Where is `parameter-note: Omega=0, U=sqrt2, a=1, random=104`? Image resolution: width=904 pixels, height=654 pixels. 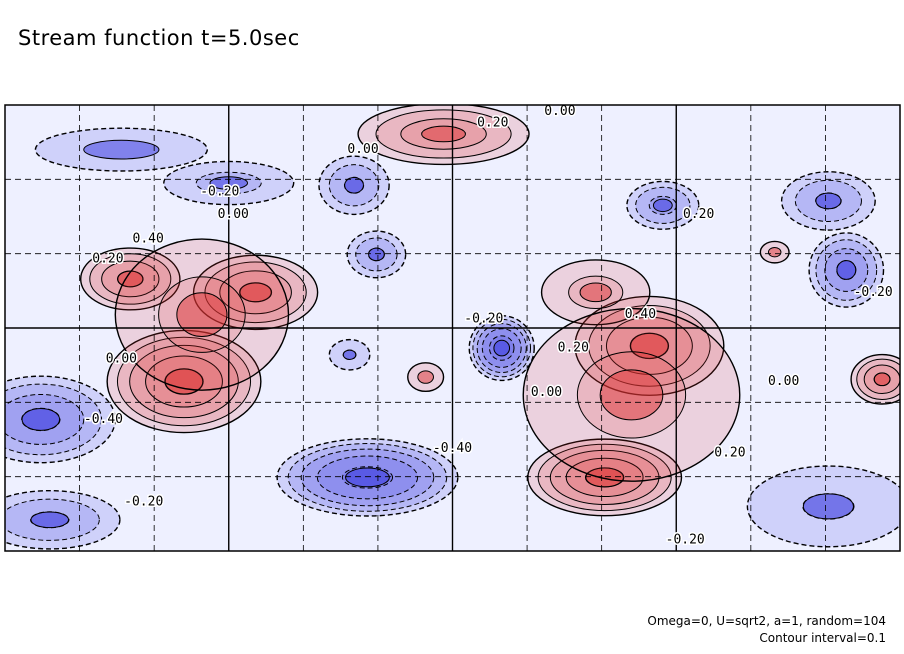
parameter-note: Omega=0, U=sqrt2, a=1, random=104 is located at coordinates (766, 621).